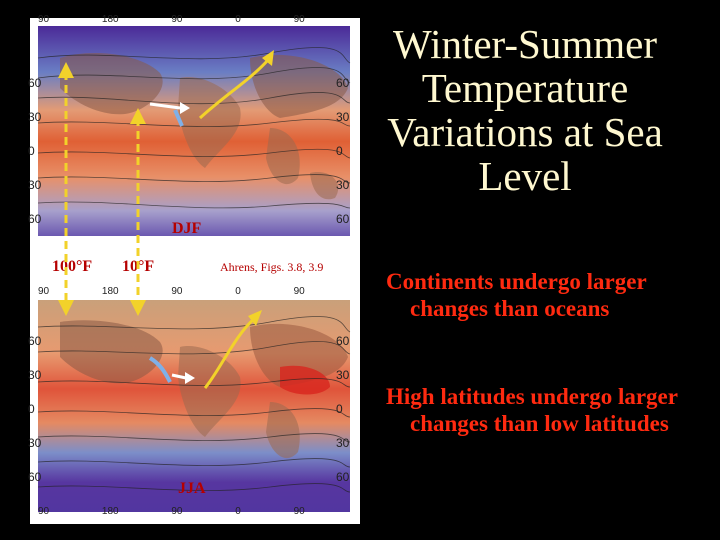 Image resolution: width=720 pixels, height=540 pixels. What do you see at coordinates (102, 189) in the screenshot?
I see `arrow-heads` at bounding box center [102, 189].